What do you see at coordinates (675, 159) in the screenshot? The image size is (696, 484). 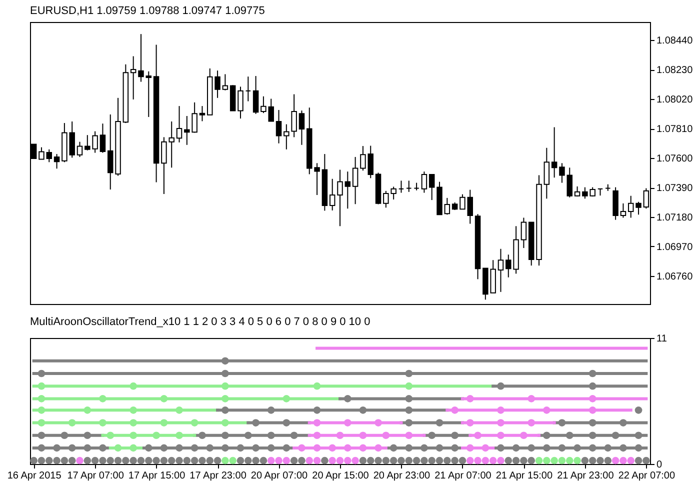 I see `y-tick-label: 1.07600` at bounding box center [675, 159].